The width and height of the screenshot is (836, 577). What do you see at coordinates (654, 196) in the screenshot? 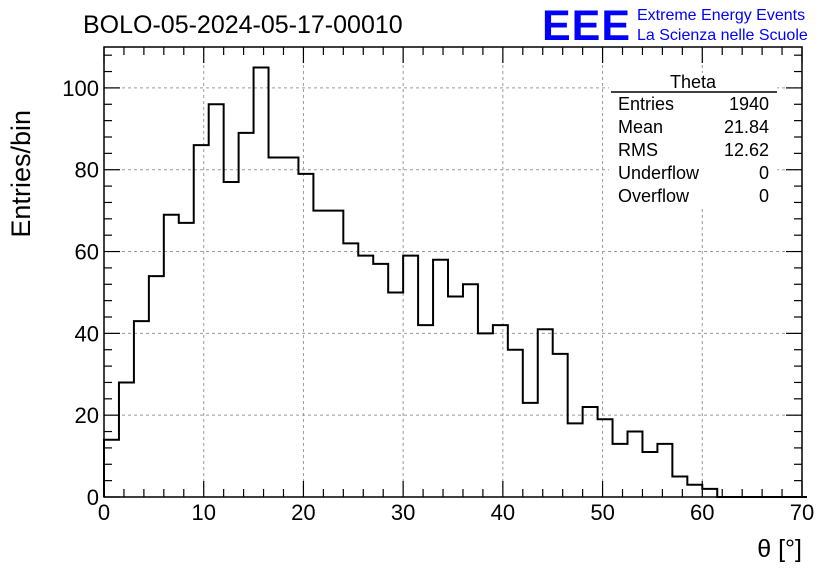
I see `stats-label-overflow: Overflow` at bounding box center [654, 196].